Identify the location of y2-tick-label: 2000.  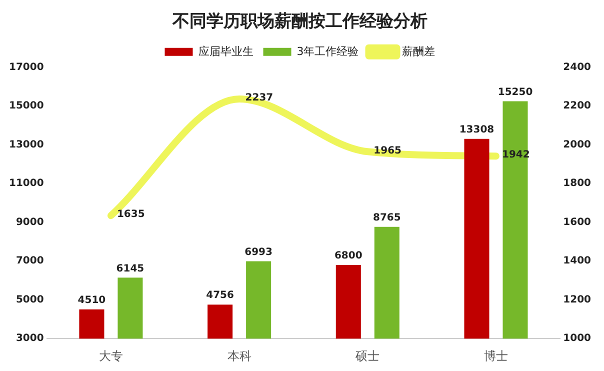
(577, 144).